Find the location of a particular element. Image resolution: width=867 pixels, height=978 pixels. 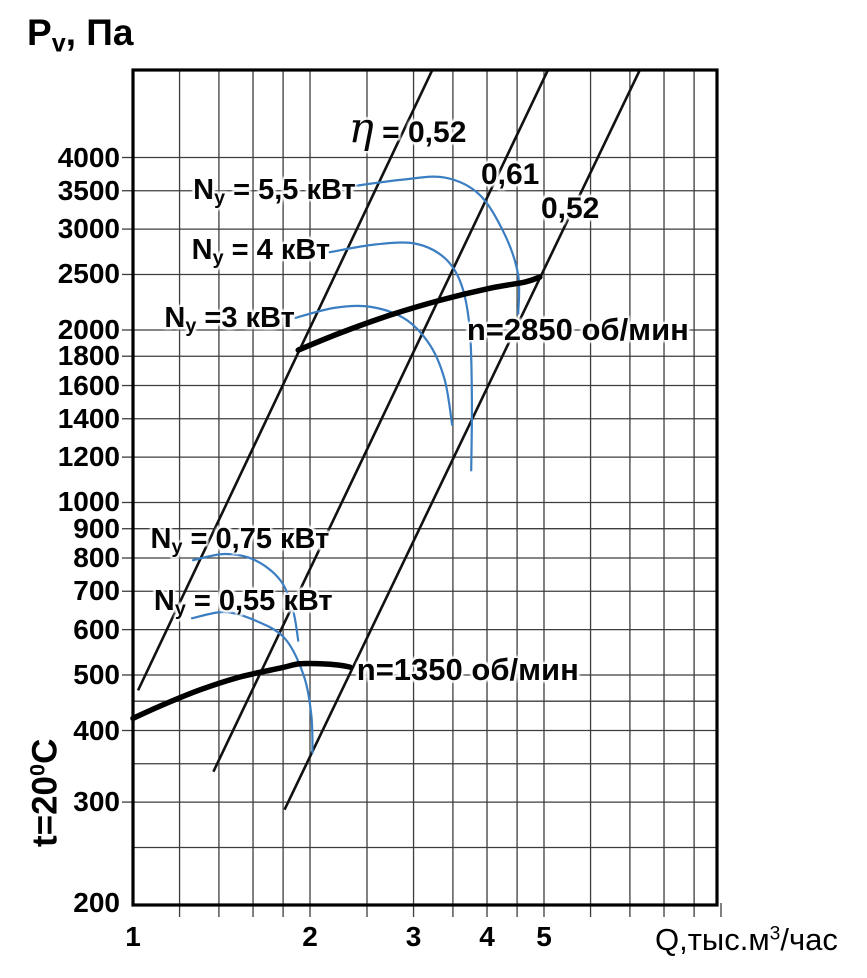

power-curve-power-0p55 is located at coordinates (252, 682).